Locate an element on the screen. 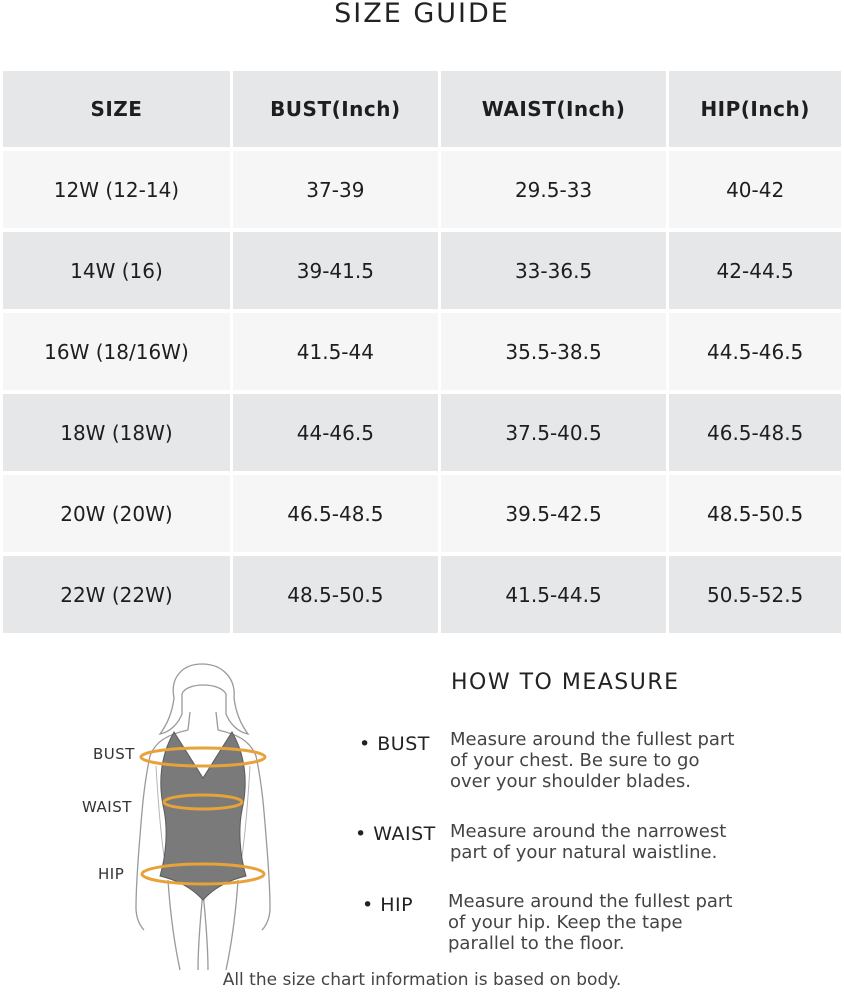  figure-label-waist: WAIST is located at coordinates (107, 807).